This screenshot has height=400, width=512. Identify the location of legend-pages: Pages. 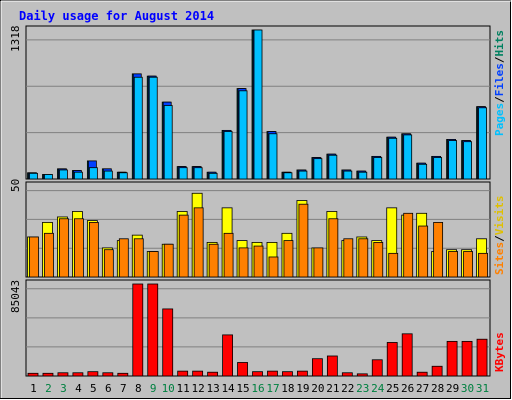
(499, 119).